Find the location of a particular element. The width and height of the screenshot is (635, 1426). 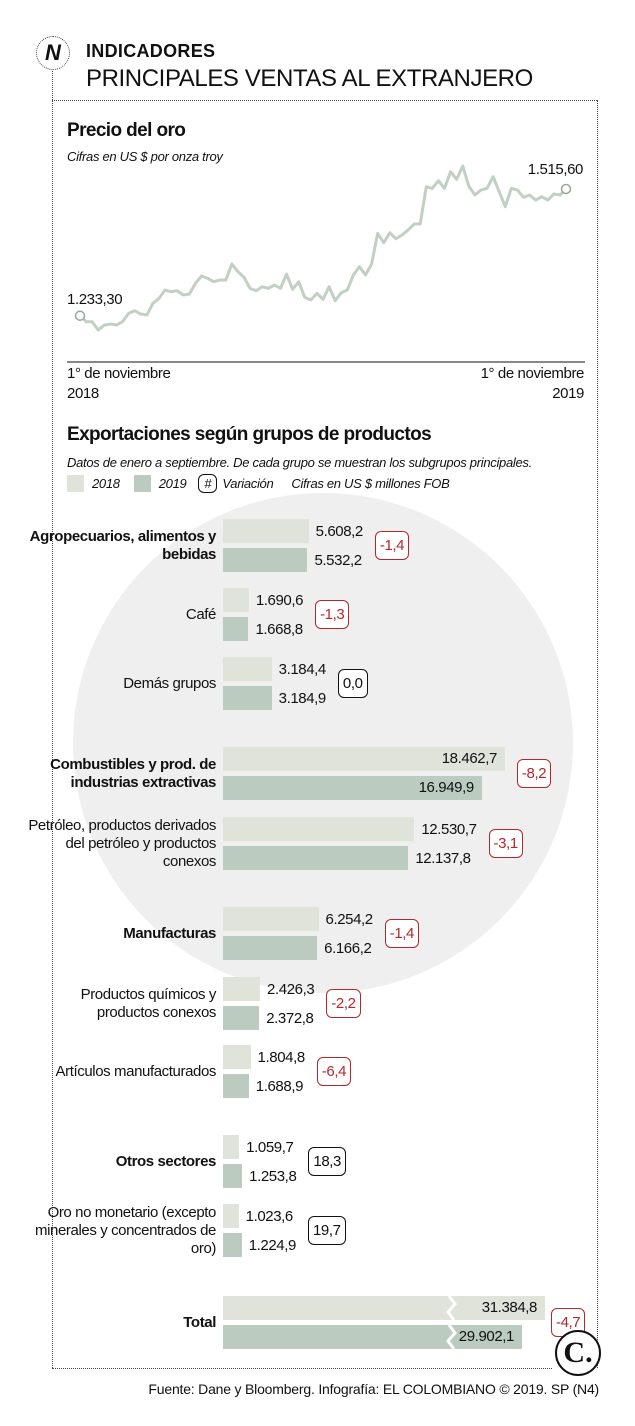

bar-2019: 29.902,1 is located at coordinates (372, 1337).